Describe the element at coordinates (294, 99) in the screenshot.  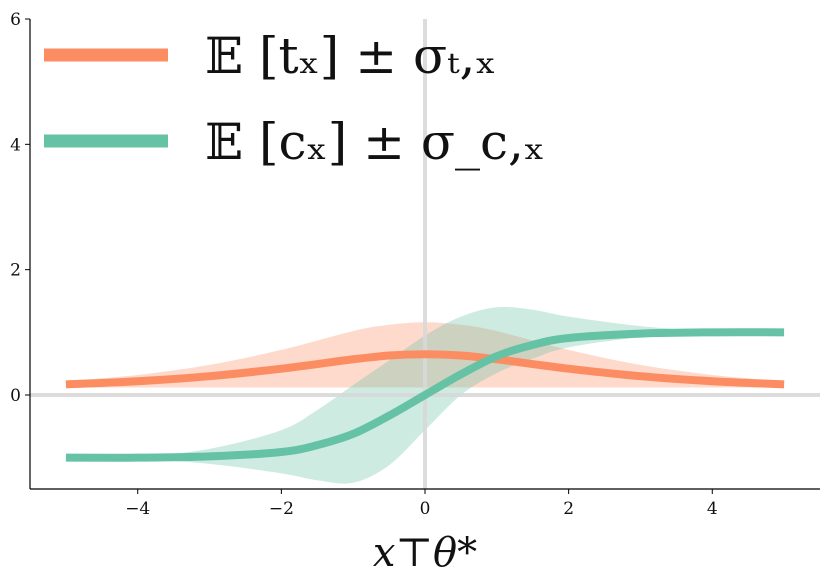
I see `legend: 𝔼 [tₓ] ± σₜ,ₓ 𝔼 [cₓ] ± σ_c,ₓ` at that location.